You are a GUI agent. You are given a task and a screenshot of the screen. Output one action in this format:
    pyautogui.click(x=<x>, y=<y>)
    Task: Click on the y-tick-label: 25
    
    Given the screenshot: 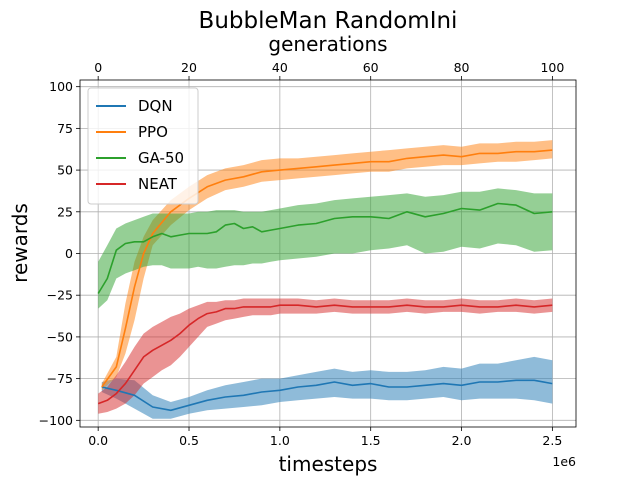 What is the action you would take?
    pyautogui.click(x=65, y=211)
    